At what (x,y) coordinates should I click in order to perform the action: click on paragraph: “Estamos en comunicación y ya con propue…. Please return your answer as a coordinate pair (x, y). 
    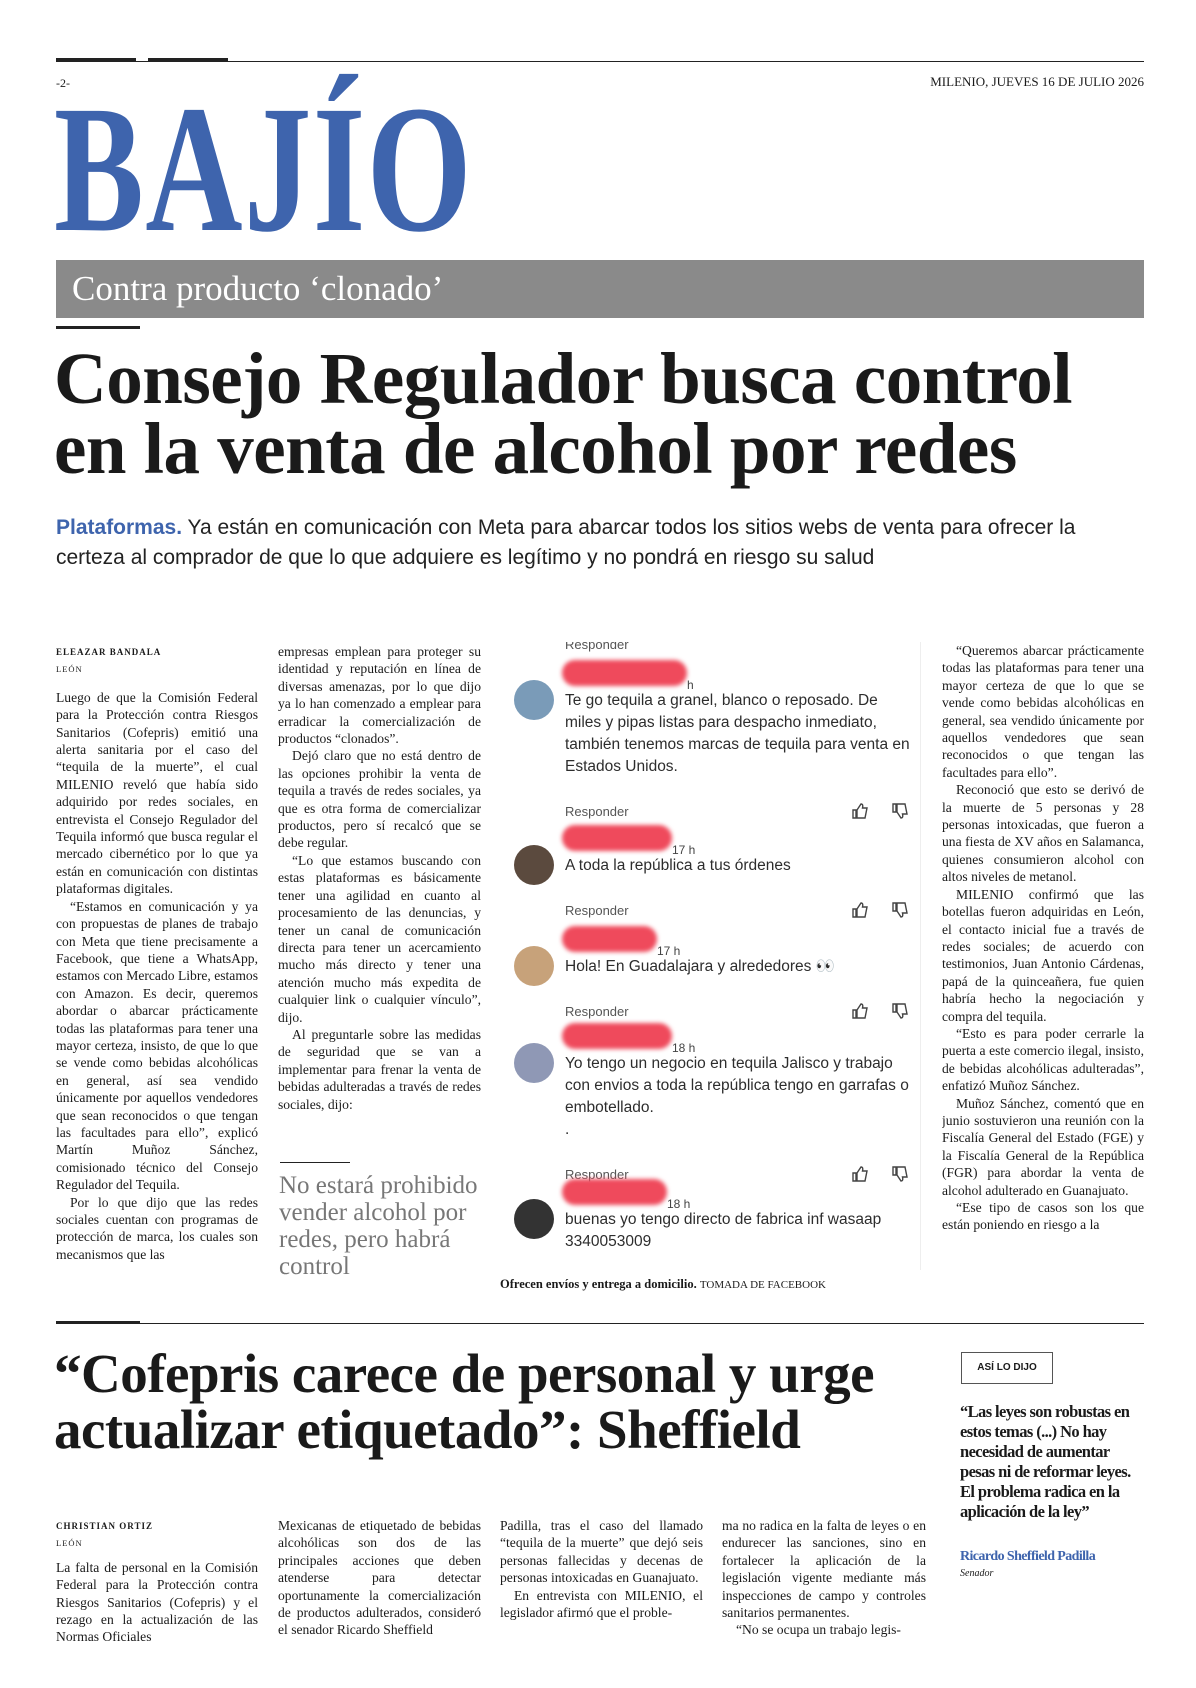
    Looking at the image, I should click on (157, 1045).